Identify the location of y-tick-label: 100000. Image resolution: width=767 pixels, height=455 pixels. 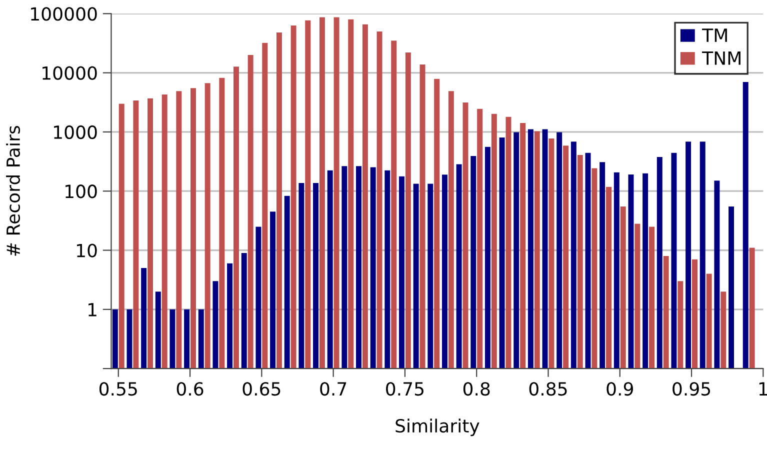
(64, 14).